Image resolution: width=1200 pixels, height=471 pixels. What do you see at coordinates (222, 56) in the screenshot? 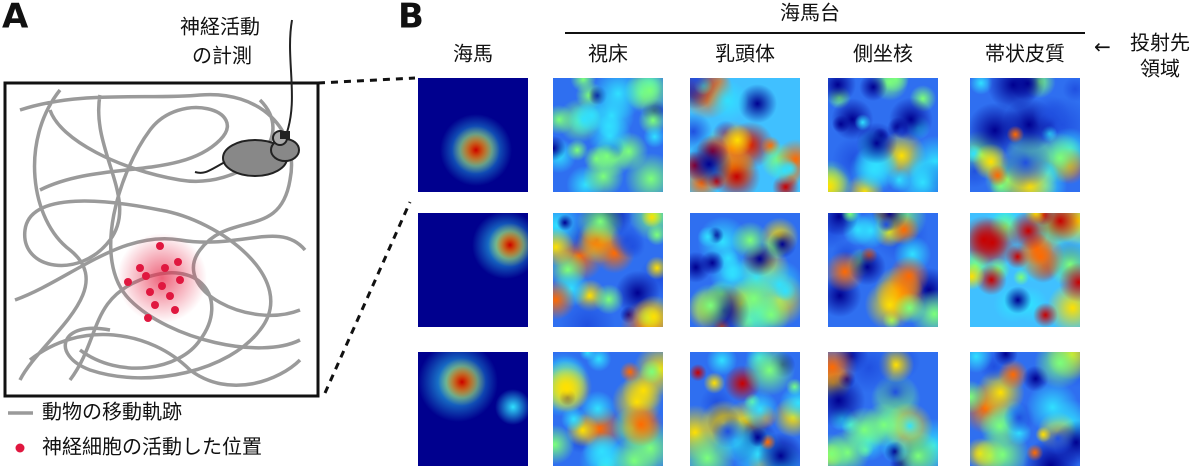
I see `recording-label: の計測` at bounding box center [222, 56].